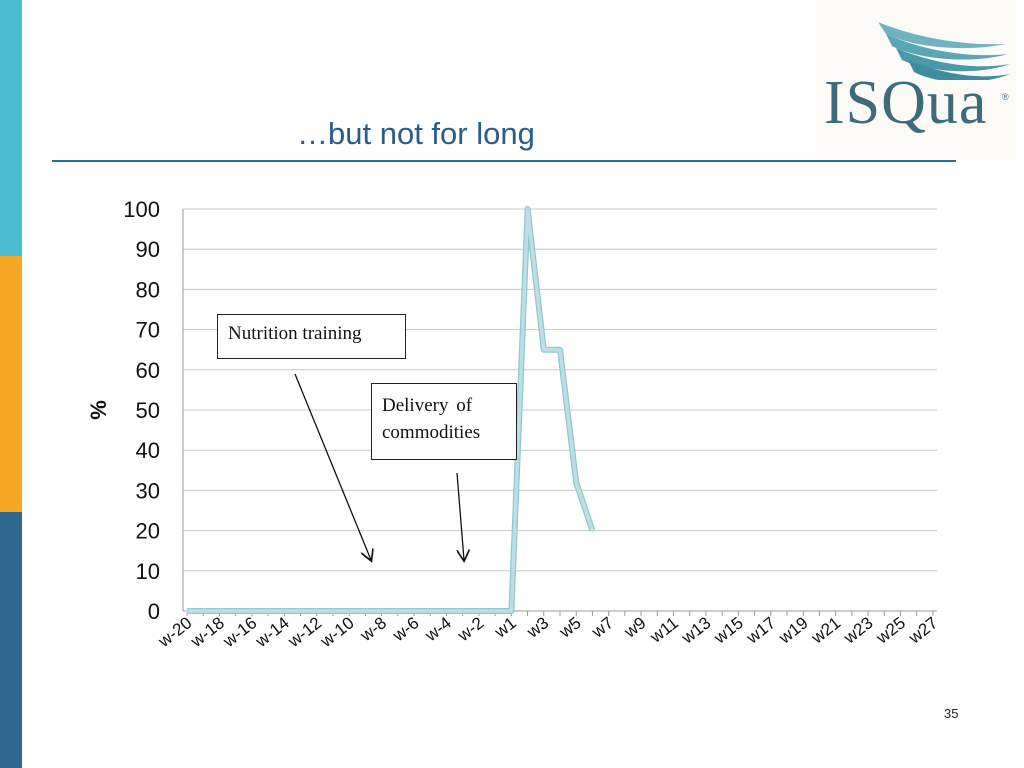  Describe the element at coordinates (405, 629) in the screenshot. I see `x-tick-label: w-6` at that location.